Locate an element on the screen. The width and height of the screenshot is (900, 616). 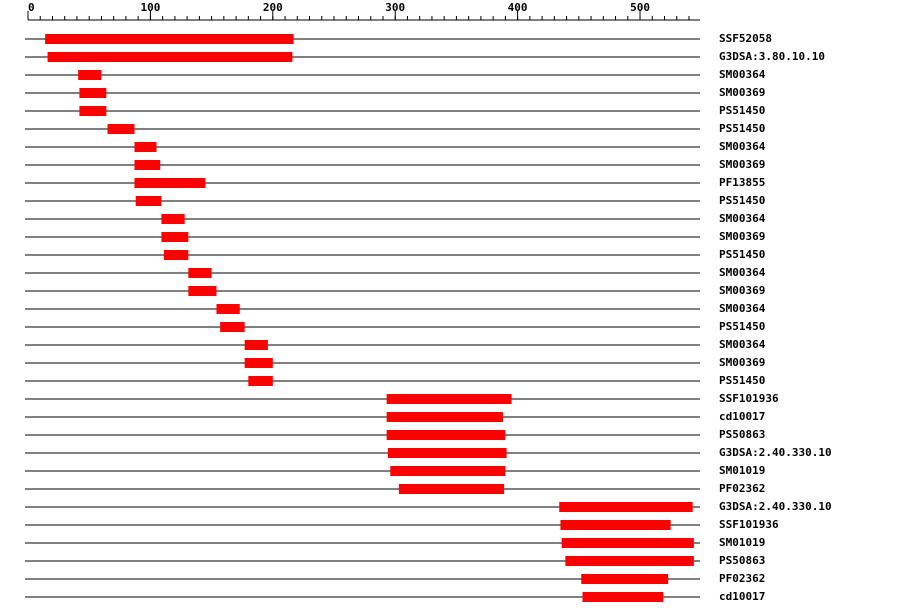
x-tick-label: 300 is located at coordinates (395, 7).